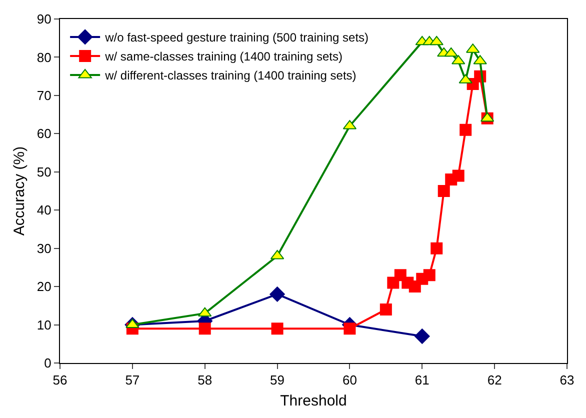  What do you see at coordinates (132, 380) in the screenshot?
I see `x-tick-label: 57` at bounding box center [132, 380].